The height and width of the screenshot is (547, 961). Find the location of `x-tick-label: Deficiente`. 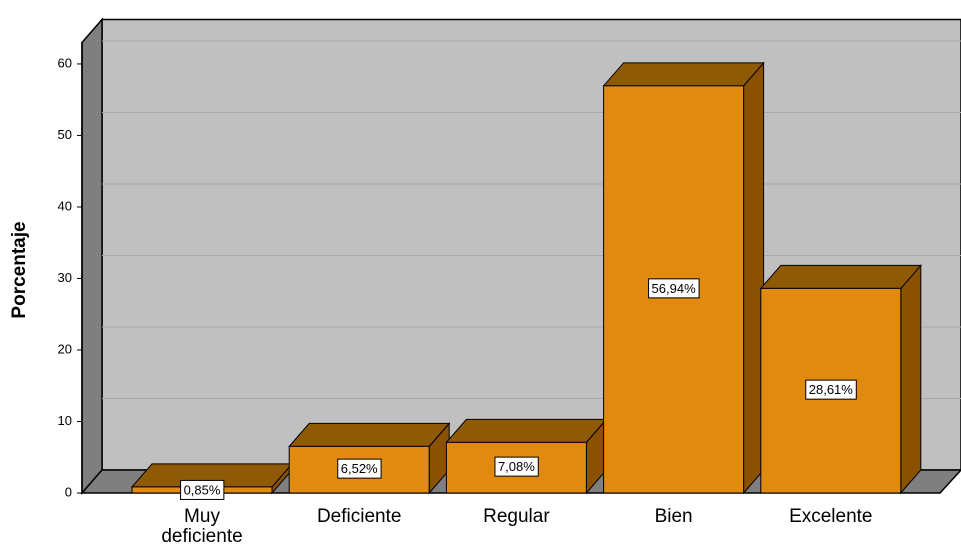

x-tick-label: Deficiente is located at coordinates (359, 516).